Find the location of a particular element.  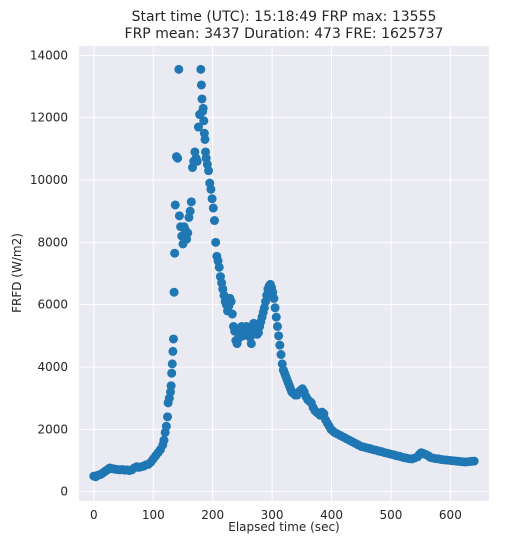

x-tick-label: 400 is located at coordinates (331, 515).